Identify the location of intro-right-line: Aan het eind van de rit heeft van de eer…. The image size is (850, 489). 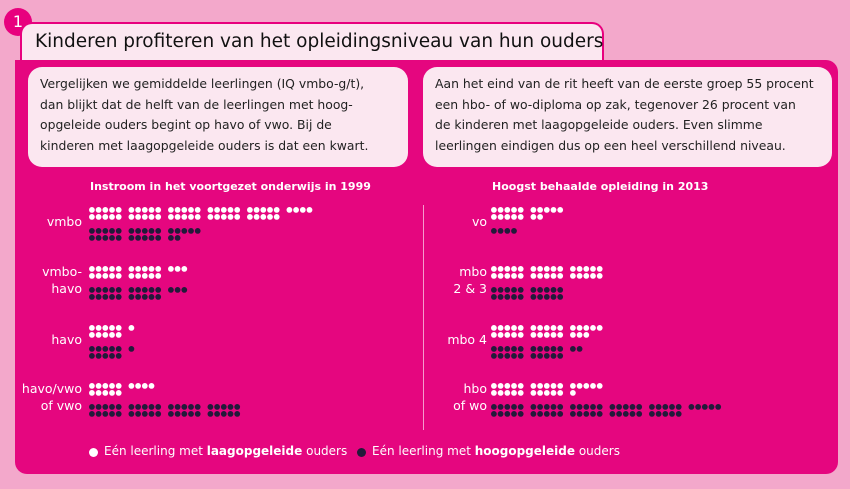
(624, 83).